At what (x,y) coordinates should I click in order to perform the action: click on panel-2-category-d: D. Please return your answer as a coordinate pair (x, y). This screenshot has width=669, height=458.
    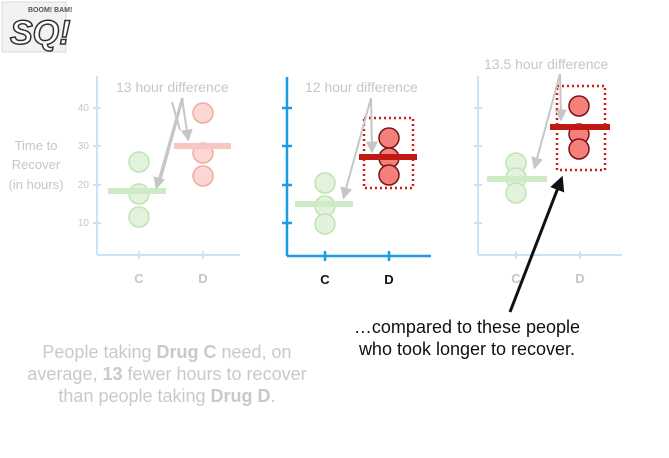
    Looking at the image, I should click on (388, 279).